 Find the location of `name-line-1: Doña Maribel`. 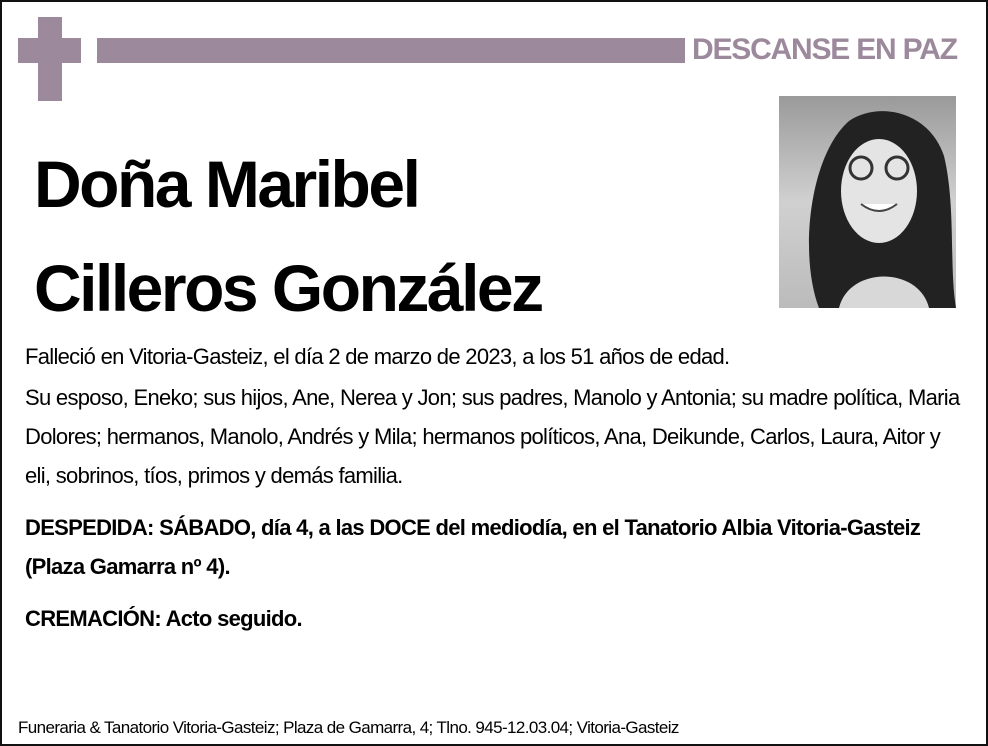

name-line-1: Doña Maribel is located at coordinates (227, 184).